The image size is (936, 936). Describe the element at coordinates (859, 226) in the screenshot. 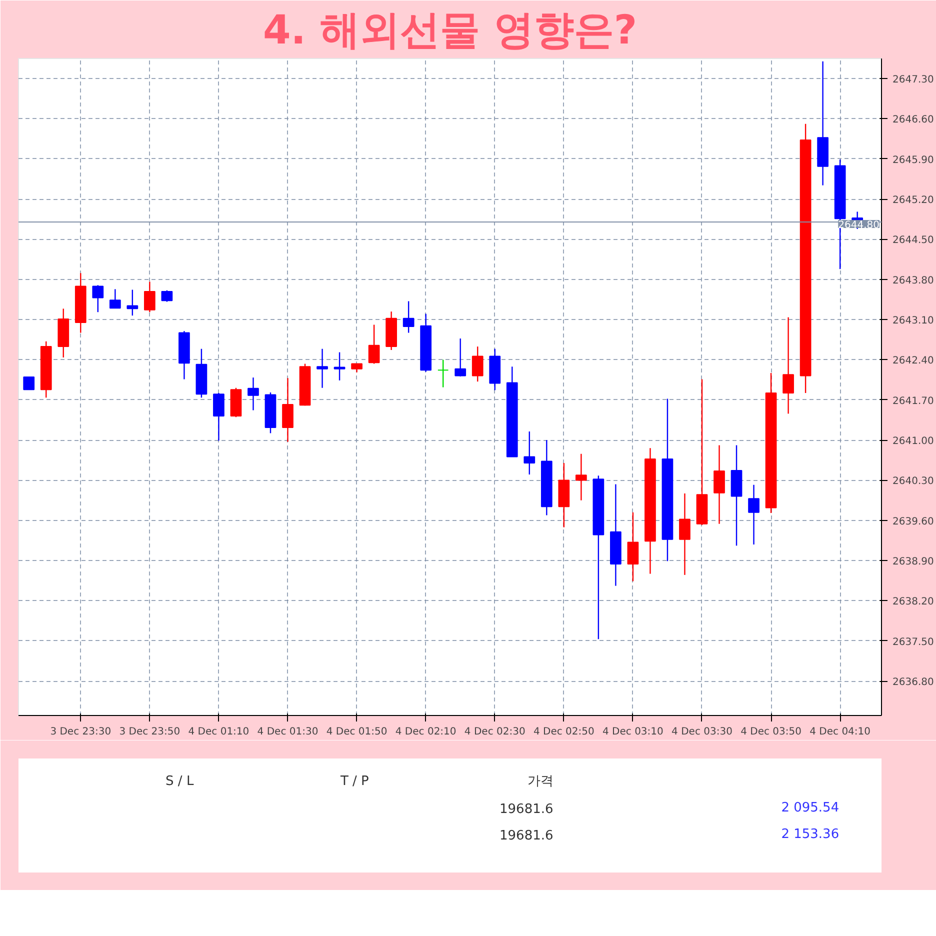

I see `ref-line-label: 2644.80` at that location.